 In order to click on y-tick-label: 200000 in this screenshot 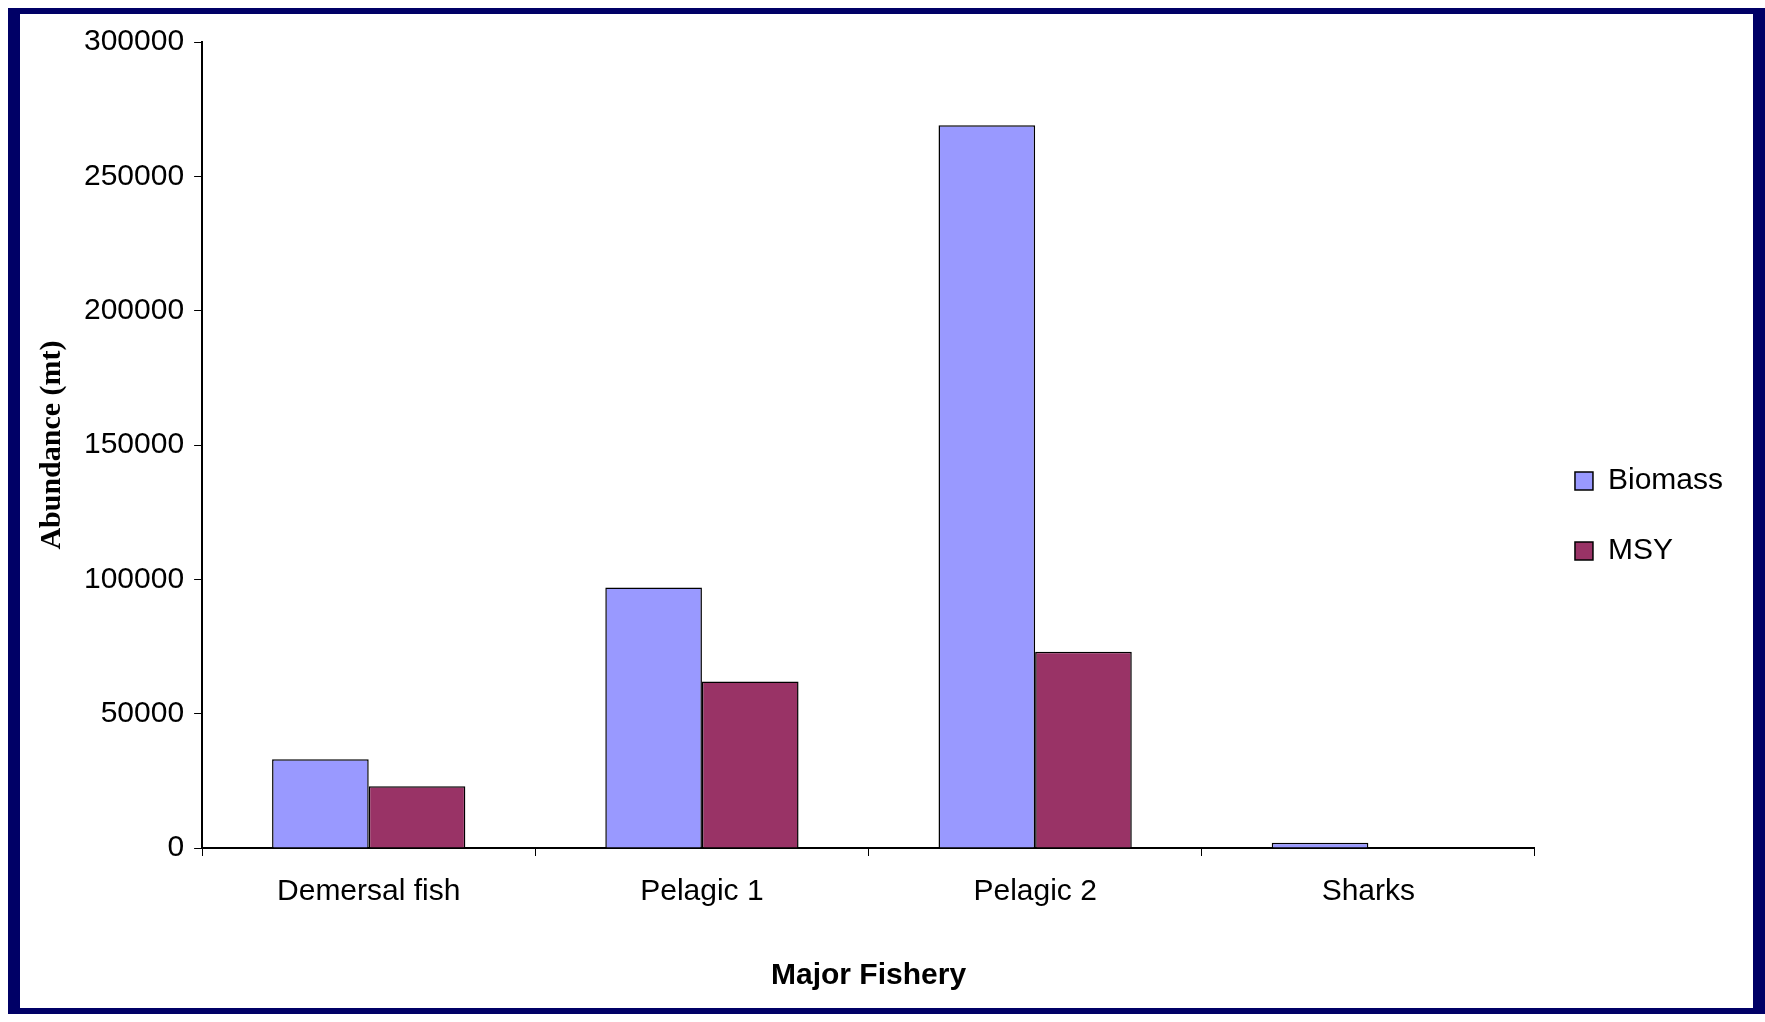, I will do `click(134, 308)`.